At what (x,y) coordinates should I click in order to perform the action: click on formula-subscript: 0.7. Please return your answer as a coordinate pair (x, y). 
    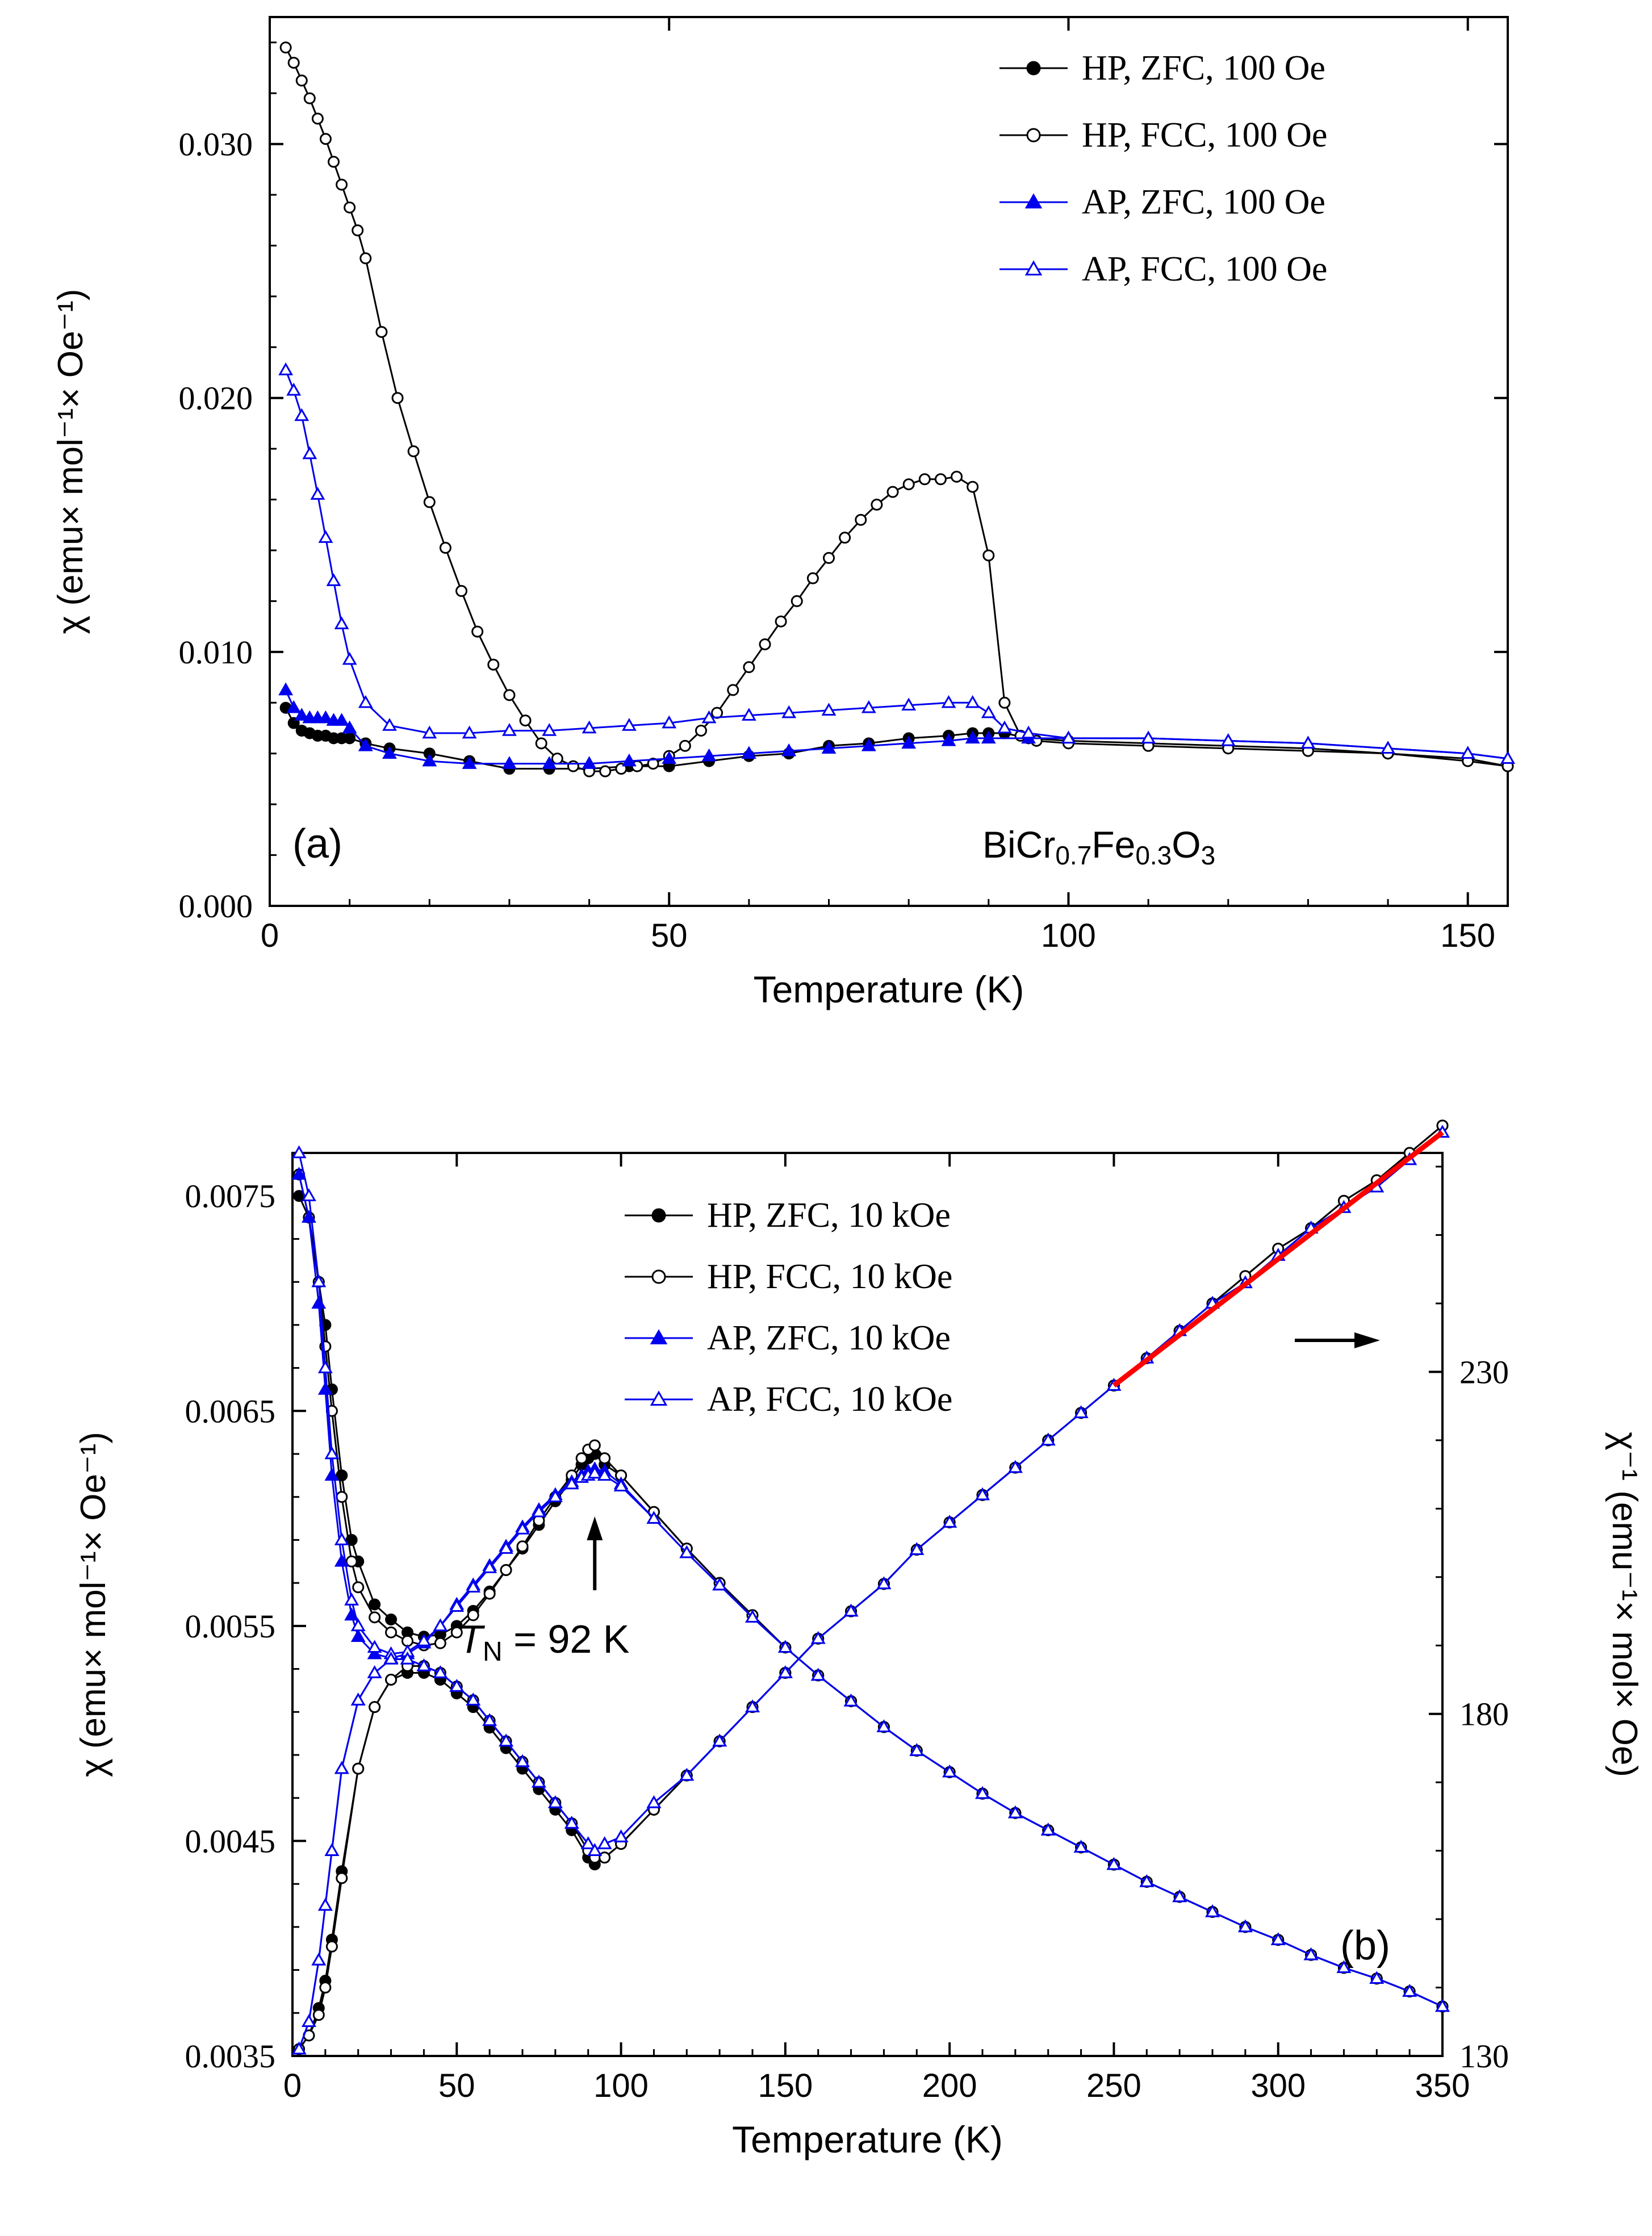
    Looking at the image, I should click on (1073, 855).